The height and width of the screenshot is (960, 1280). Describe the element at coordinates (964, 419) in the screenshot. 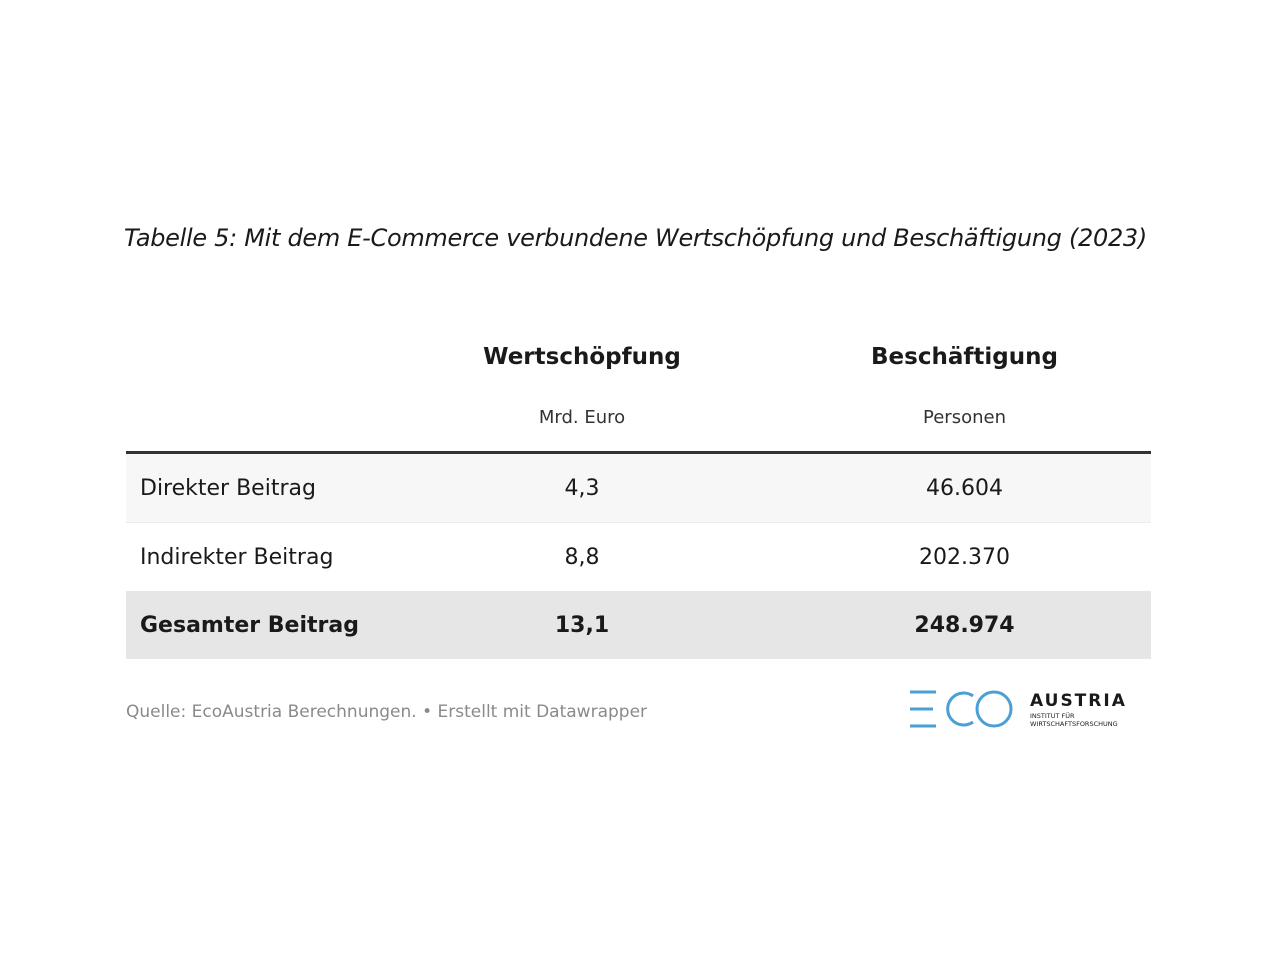

I see `unit-beschaeftigung: Personen` at that location.